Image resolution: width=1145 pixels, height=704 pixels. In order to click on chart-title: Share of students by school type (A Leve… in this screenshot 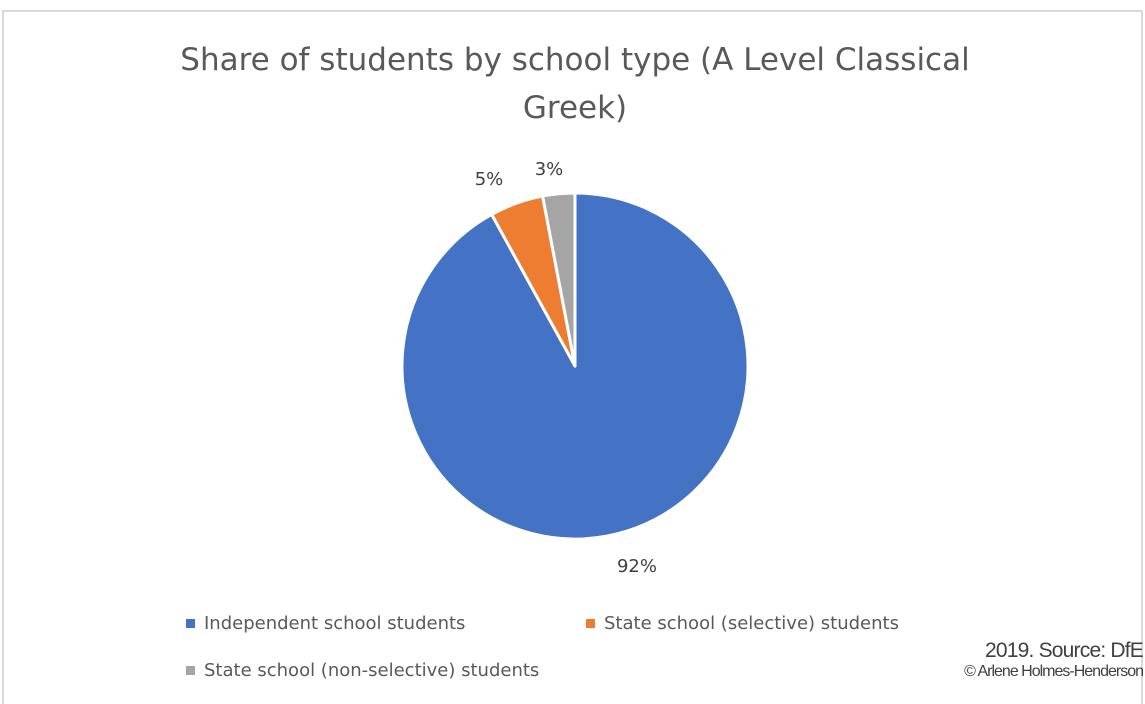, I will do `click(575, 84)`.